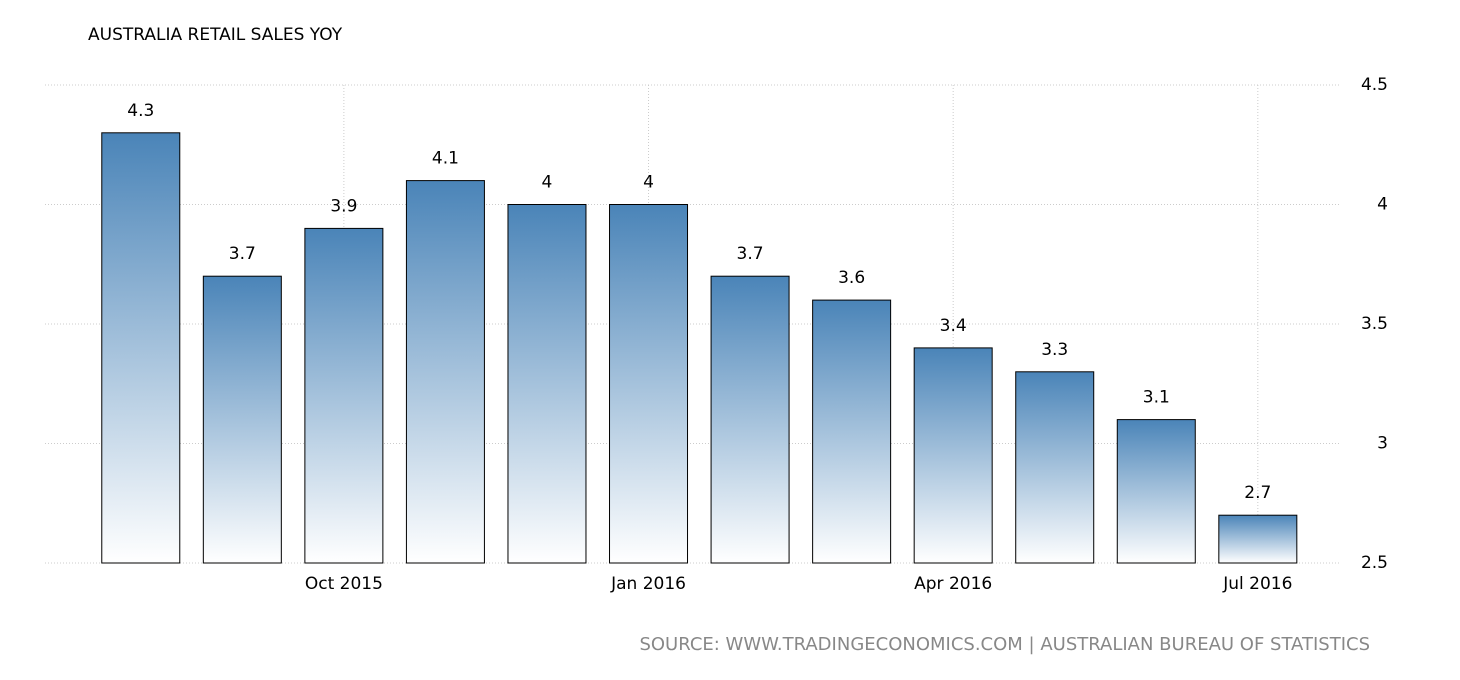 The height and width of the screenshot is (680, 1460). Describe the element at coordinates (1054, 350) in the screenshot. I see `value-label: 3.3` at that location.